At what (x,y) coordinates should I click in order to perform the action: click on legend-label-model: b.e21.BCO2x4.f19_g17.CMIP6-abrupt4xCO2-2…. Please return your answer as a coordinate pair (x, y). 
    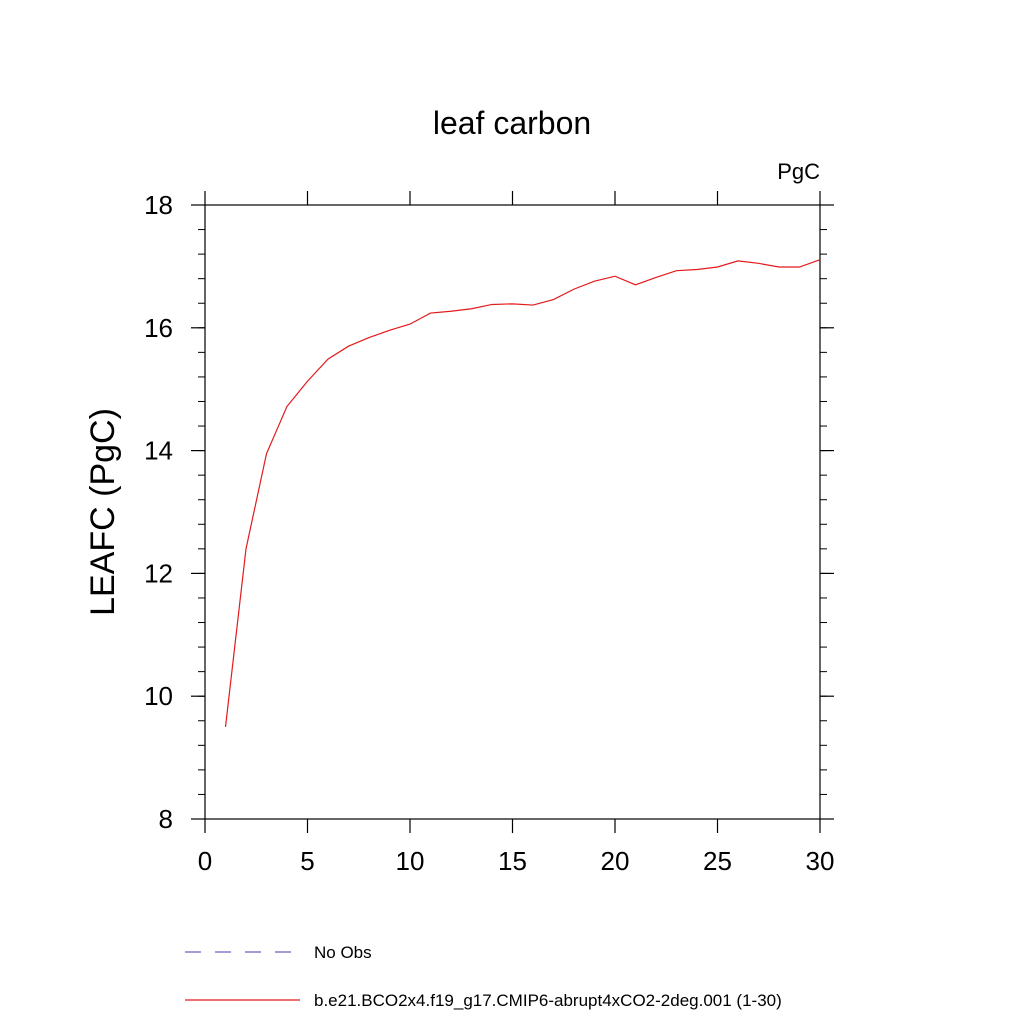
    Looking at the image, I should click on (548, 1000).